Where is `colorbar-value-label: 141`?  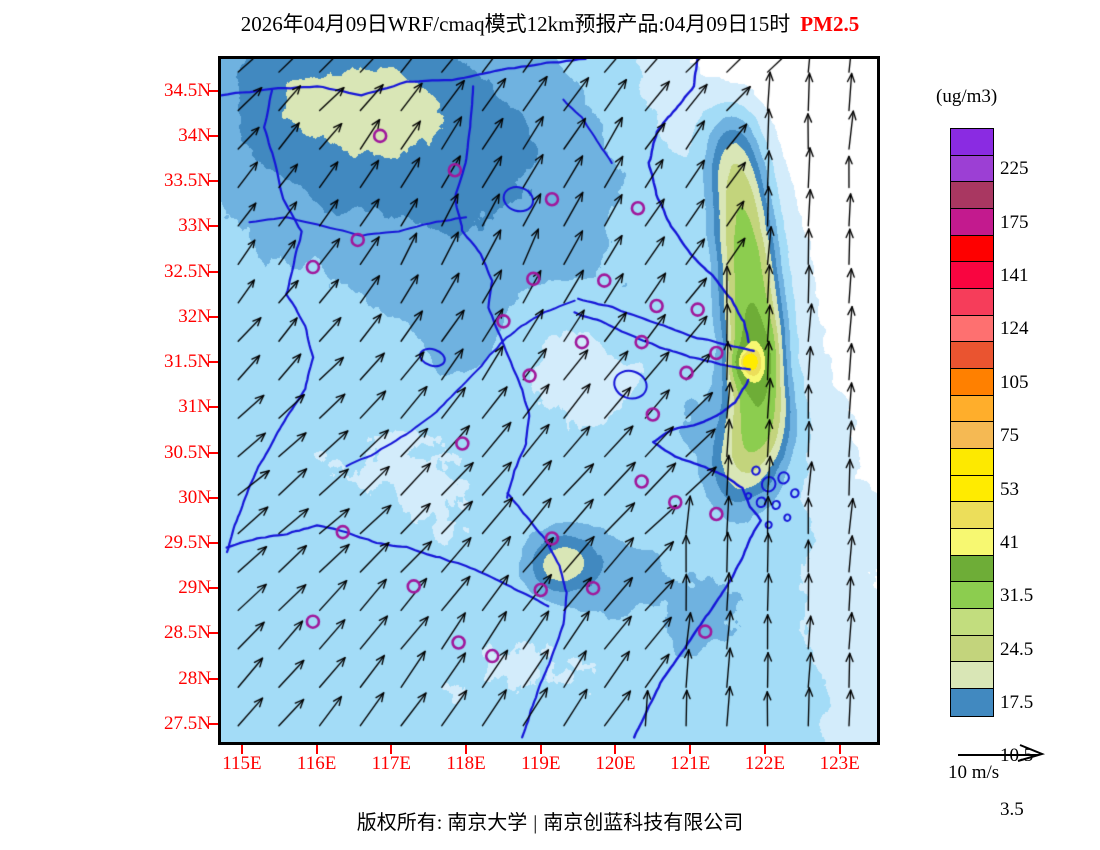 colorbar-value-label: 141 is located at coordinates (1014, 276).